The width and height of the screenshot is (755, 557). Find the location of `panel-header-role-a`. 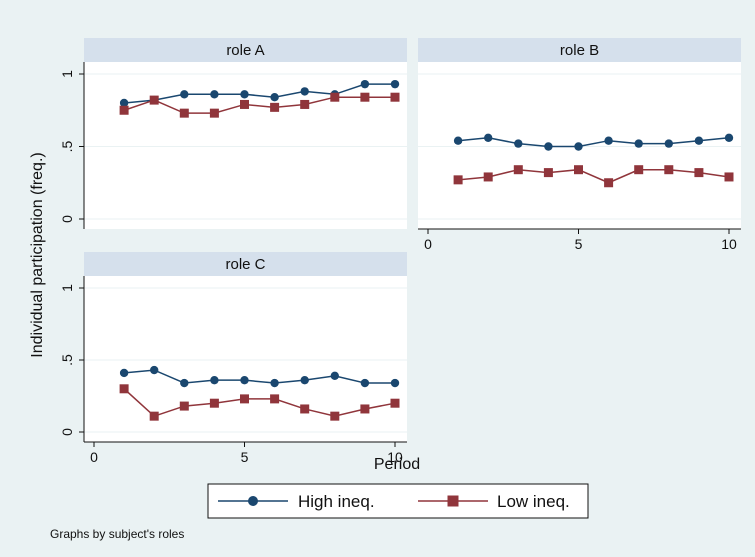

panel-header-role-a is located at coordinates (245, 50).